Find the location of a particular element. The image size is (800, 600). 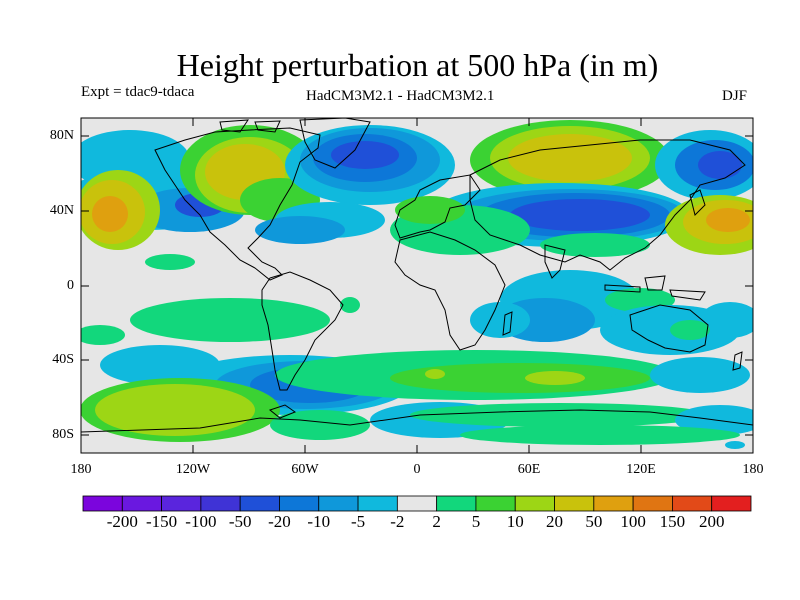

lat-label-40s: 40S is located at coordinates (63, 359).